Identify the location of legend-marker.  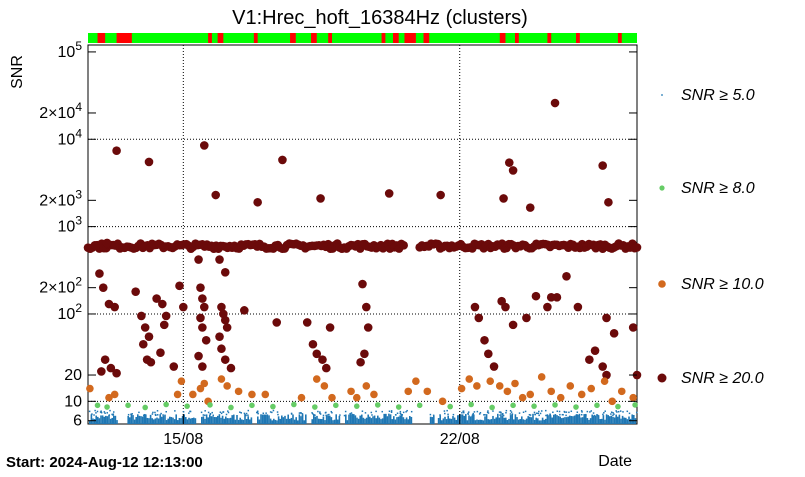
(662, 188).